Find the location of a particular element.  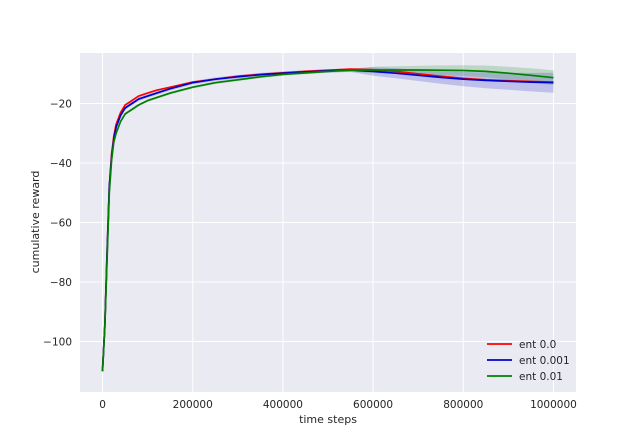

x-tick-label: 600000 is located at coordinates (373, 405).